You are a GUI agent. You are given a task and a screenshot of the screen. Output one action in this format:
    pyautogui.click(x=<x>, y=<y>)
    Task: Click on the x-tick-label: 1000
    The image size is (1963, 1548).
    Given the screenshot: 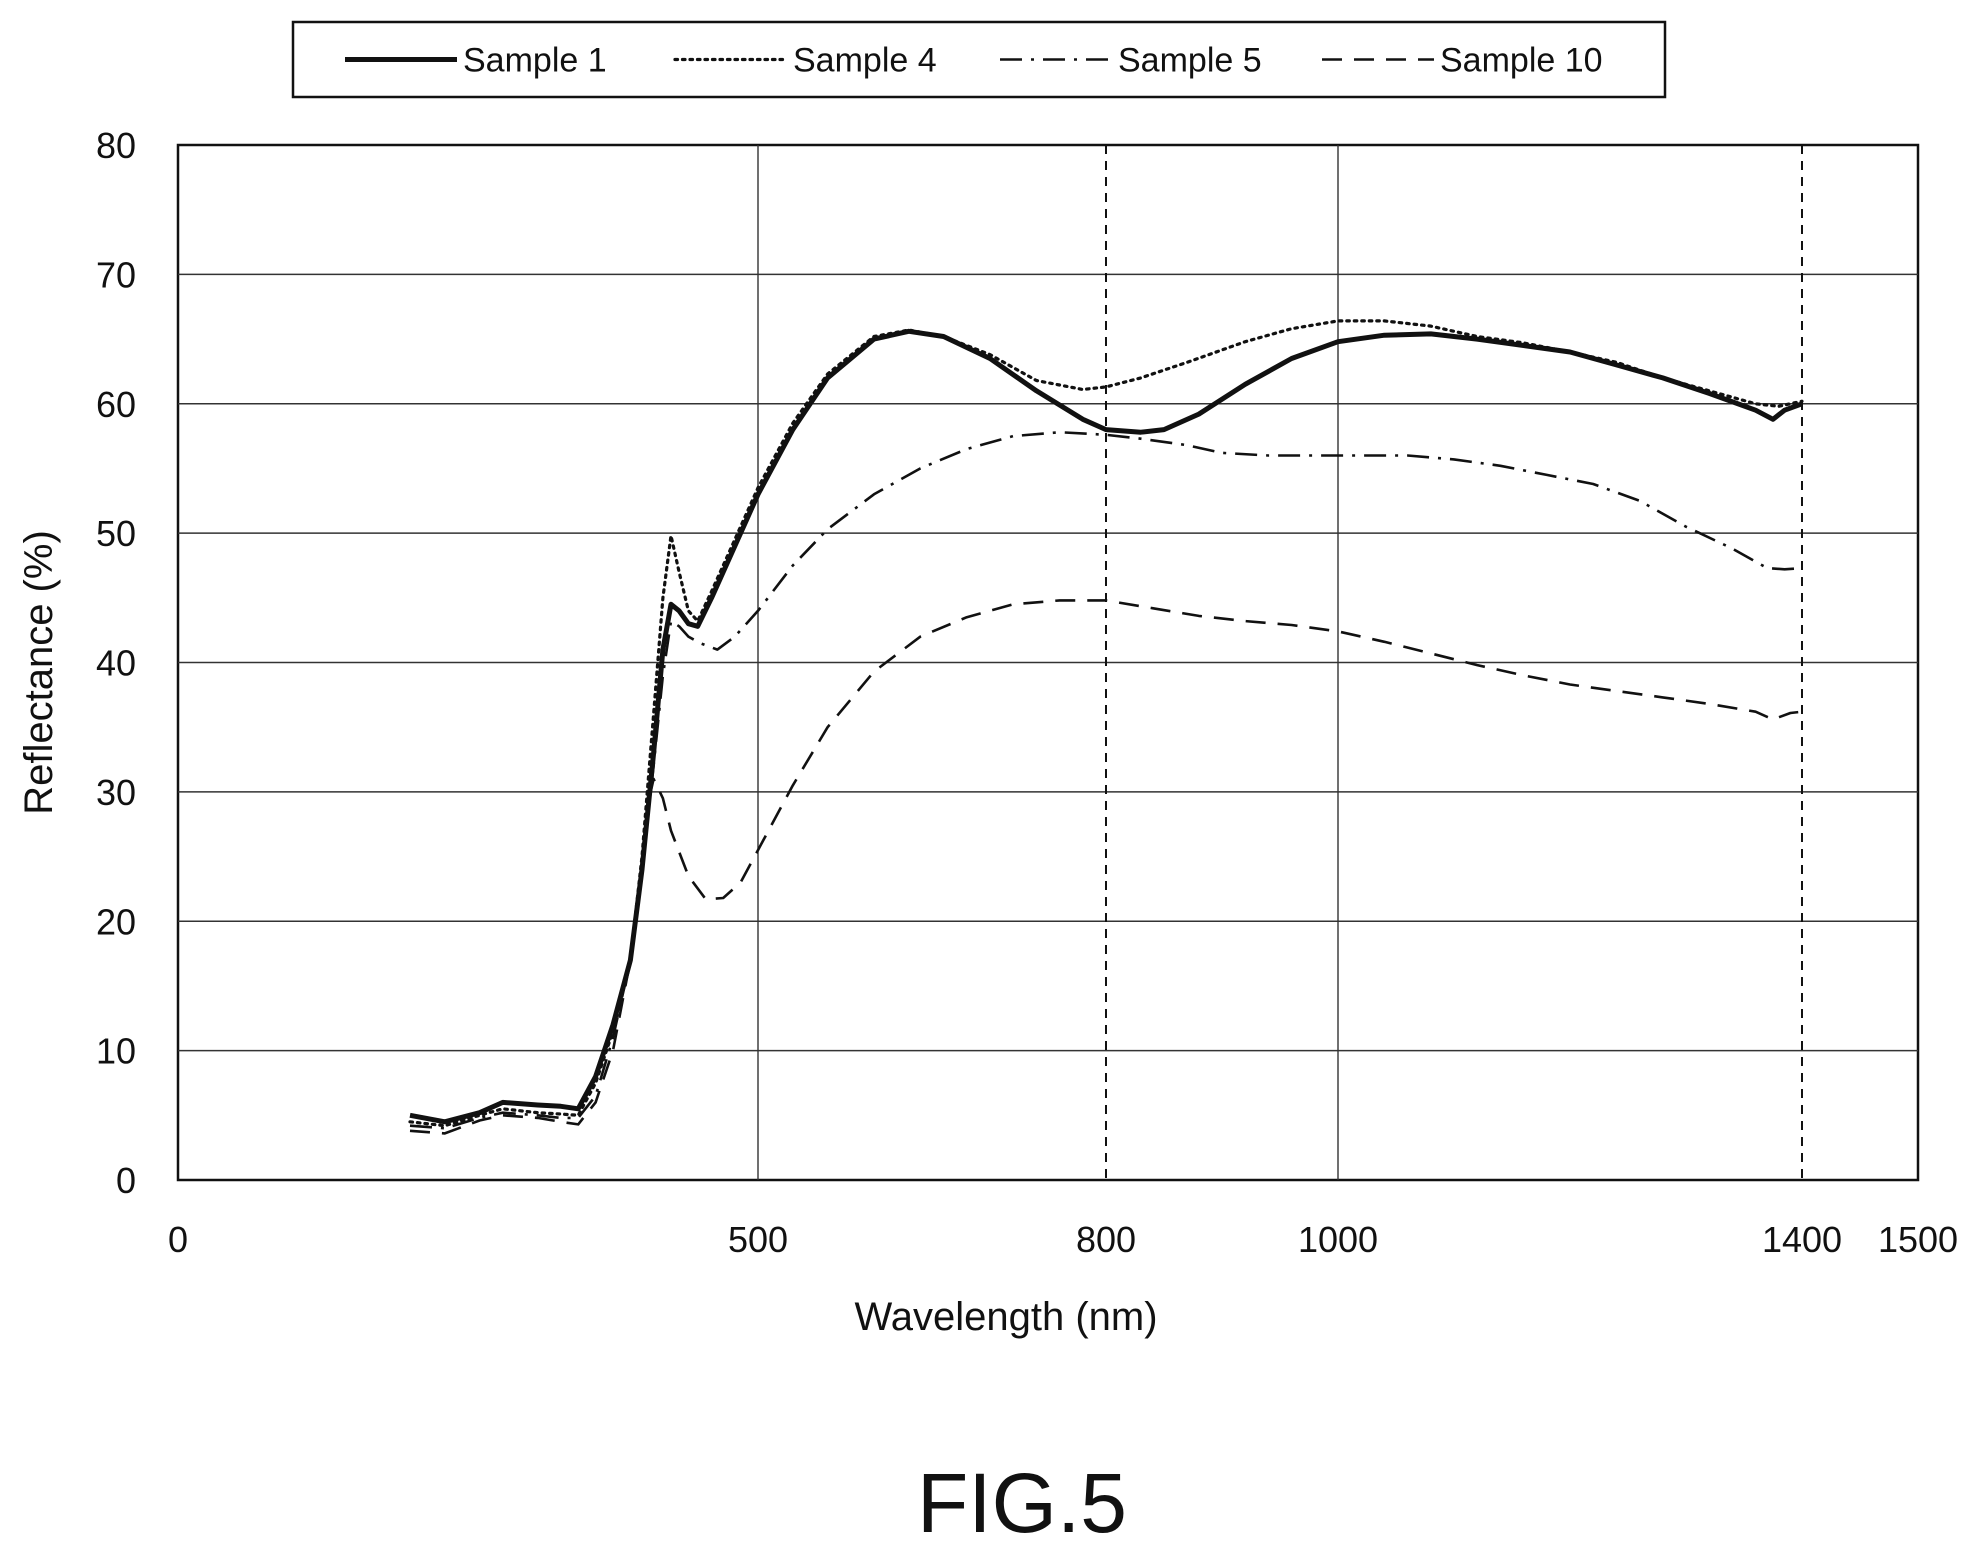 What is the action you would take?
    pyautogui.click(x=1338, y=1239)
    